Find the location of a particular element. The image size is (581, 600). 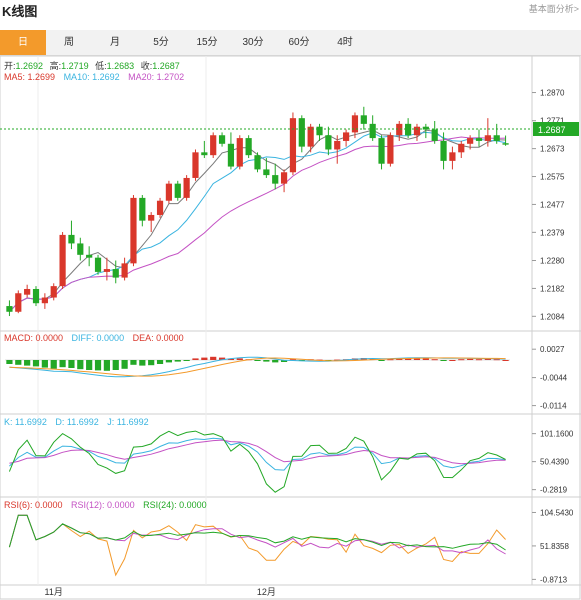

tab-15min: 15分 is located at coordinates (207, 42).